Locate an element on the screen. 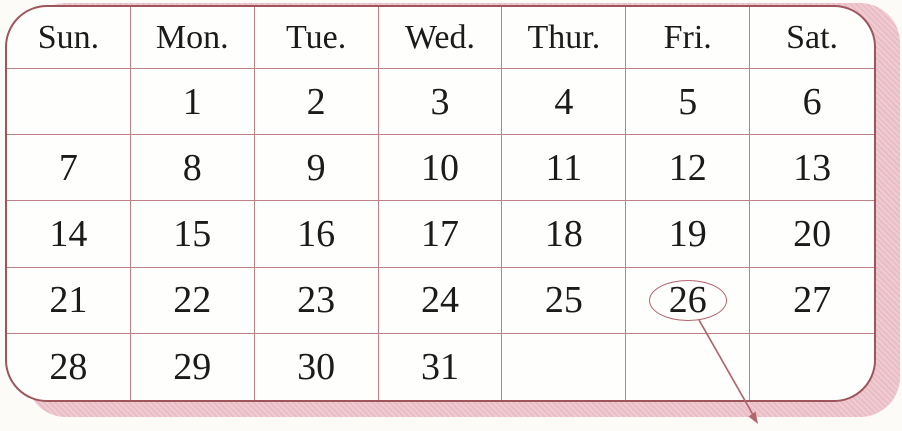 The height and width of the screenshot is (431, 902). calendar-day: 1 is located at coordinates (192, 102).